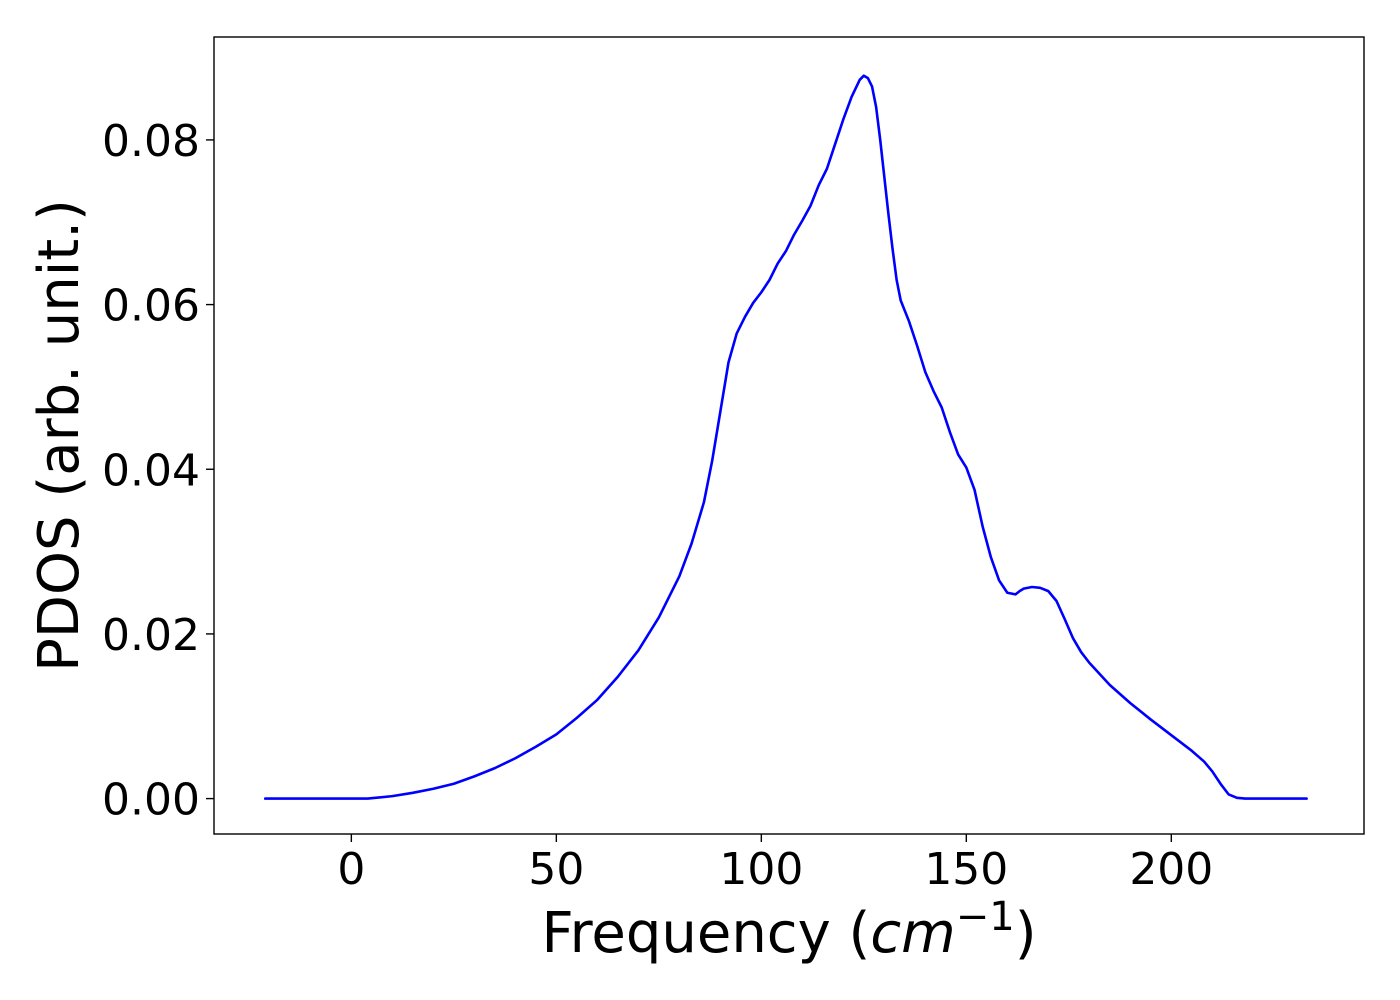  I want to click on y-axis-ticks: 0.00 0.02 0.04 0.06 0.08, so click(158, 471).